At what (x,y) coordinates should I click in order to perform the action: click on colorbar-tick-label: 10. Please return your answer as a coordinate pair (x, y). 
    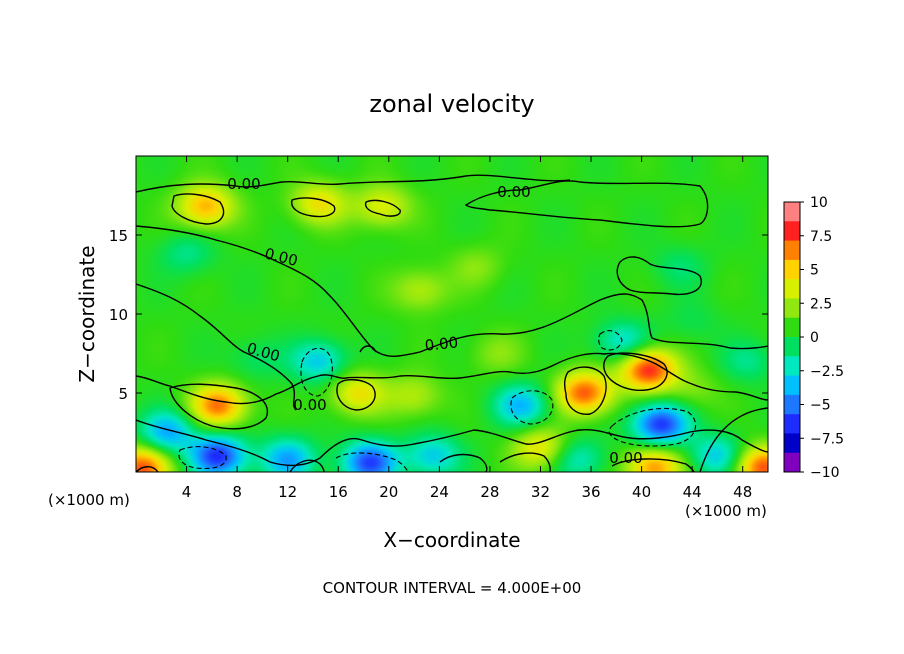
    Looking at the image, I should click on (819, 203).